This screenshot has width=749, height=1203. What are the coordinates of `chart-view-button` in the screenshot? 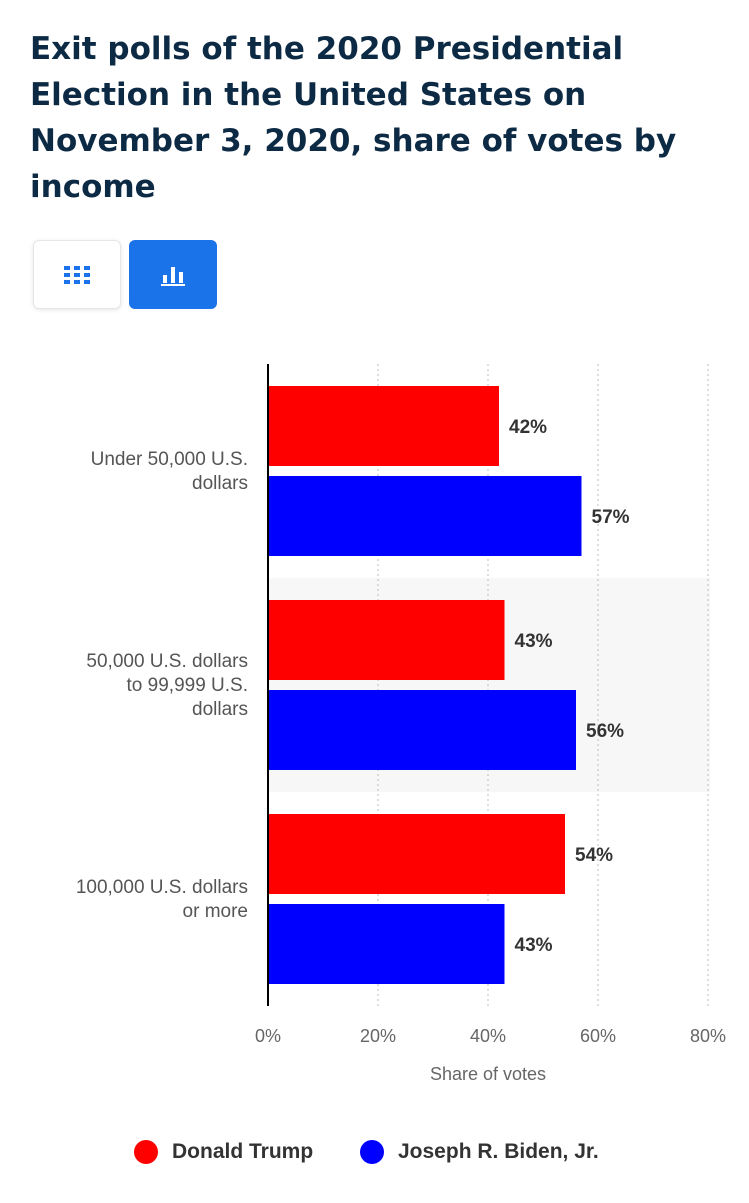 It's located at (173, 274).